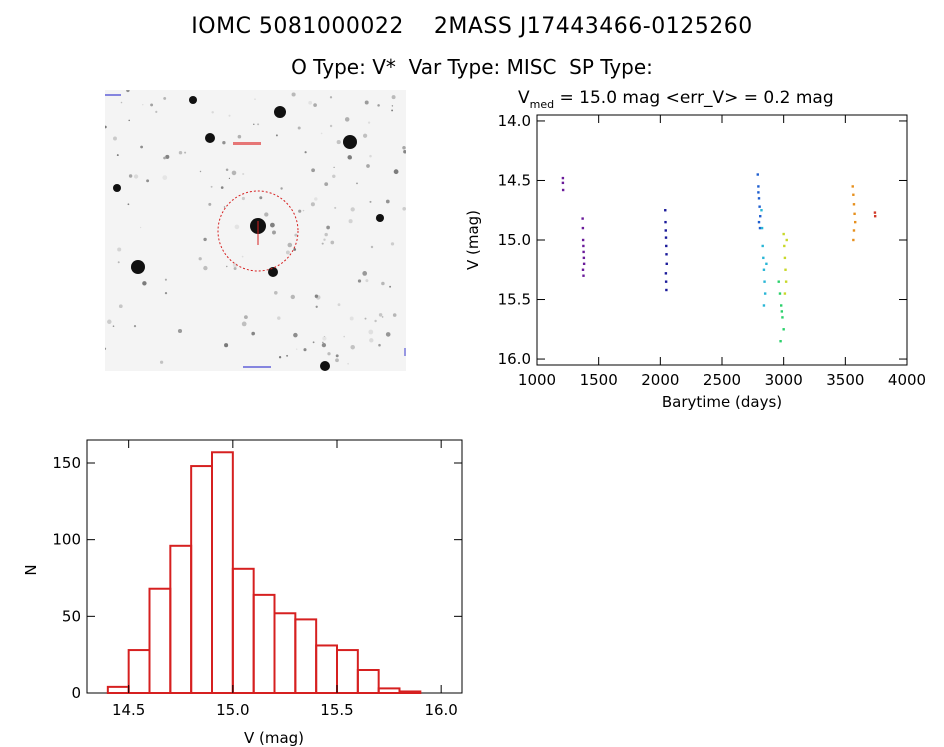 Image resolution: width=944 pixels, height=747 pixels. Describe the element at coordinates (907, 380) in the screenshot. I see `lc-xtick-label: 4000` at that location.